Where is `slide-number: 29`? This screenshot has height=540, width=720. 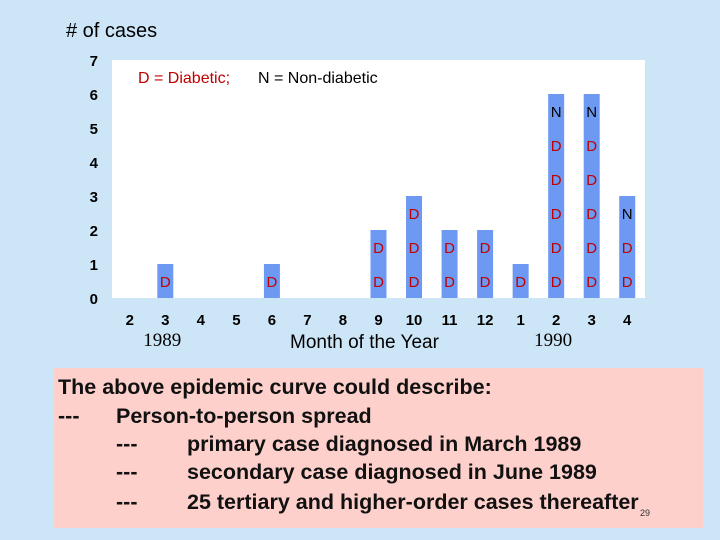
slide-number: 29 is located at coordinates (645, 513).